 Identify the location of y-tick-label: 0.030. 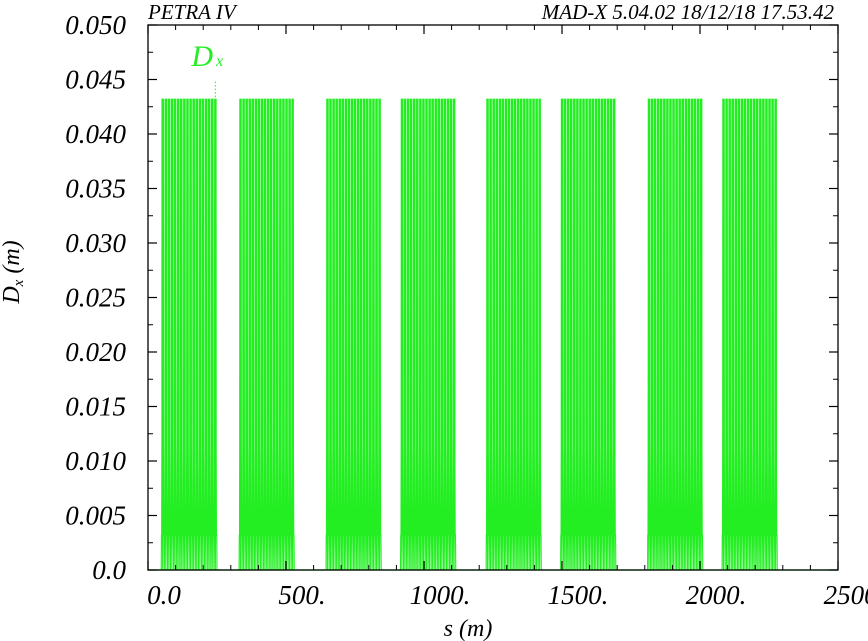
(95, 243).